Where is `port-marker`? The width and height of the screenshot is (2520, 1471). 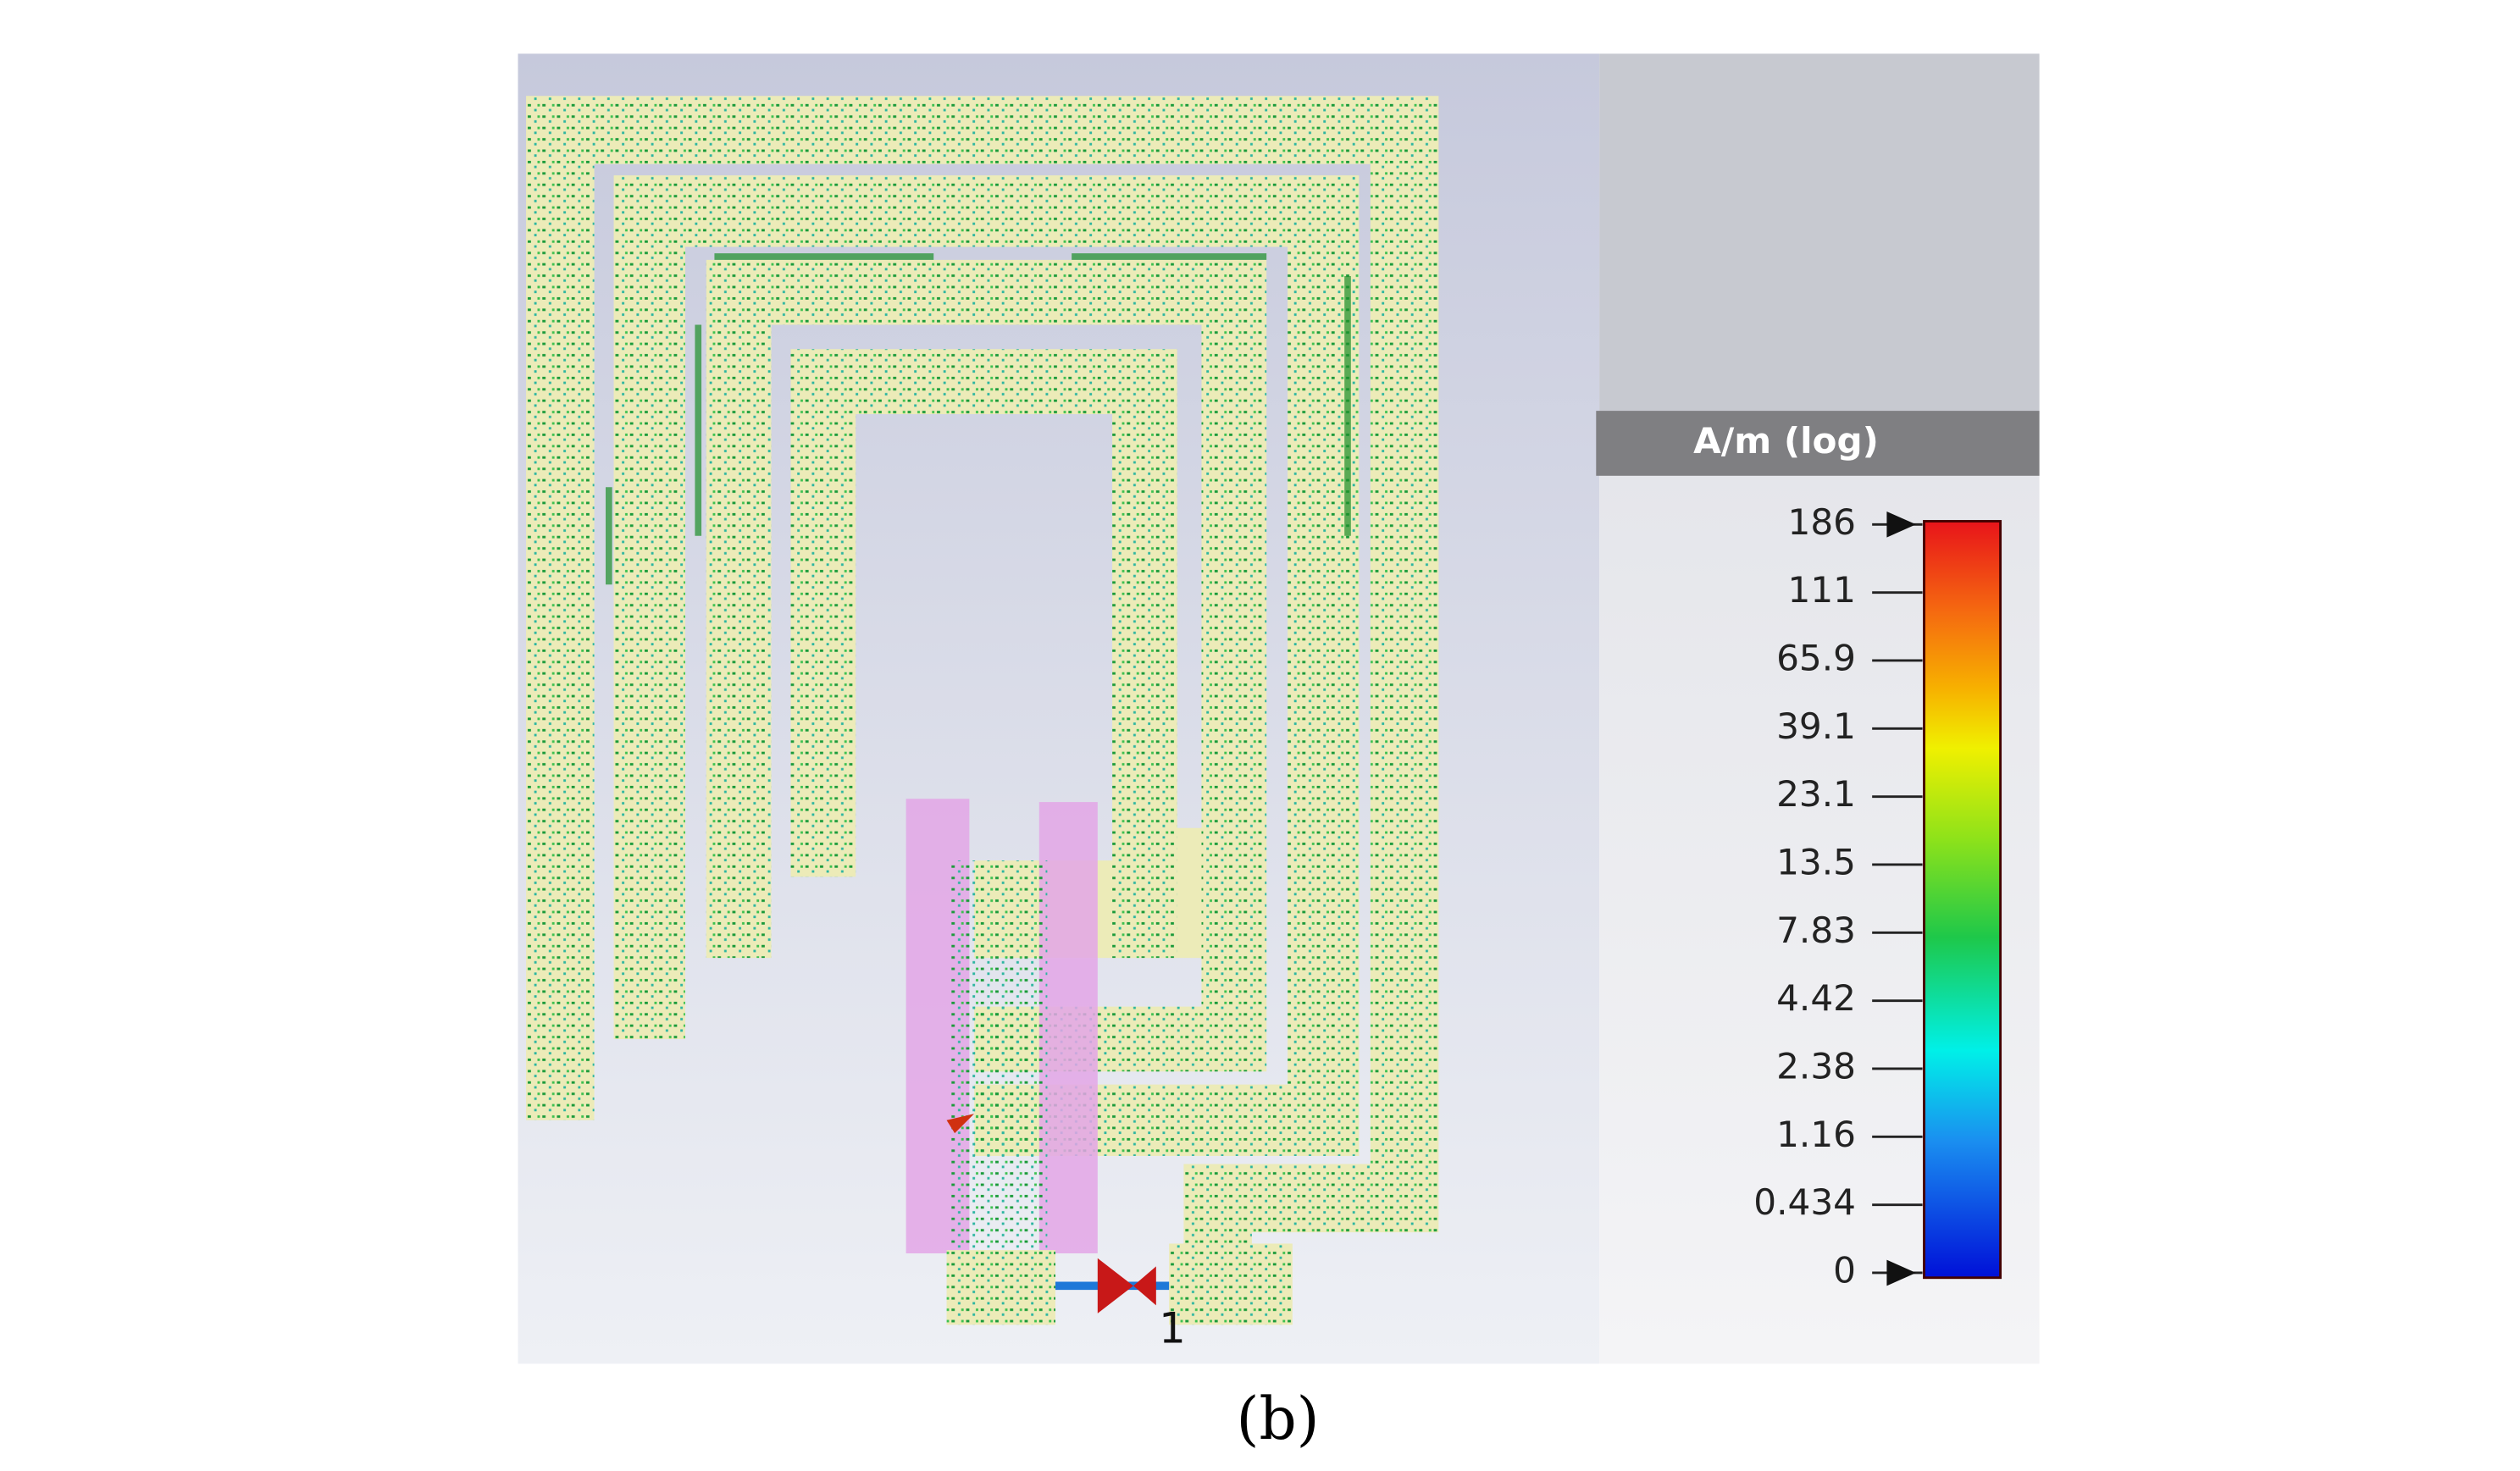 port-marker is located at coordinates (1126, 1285).